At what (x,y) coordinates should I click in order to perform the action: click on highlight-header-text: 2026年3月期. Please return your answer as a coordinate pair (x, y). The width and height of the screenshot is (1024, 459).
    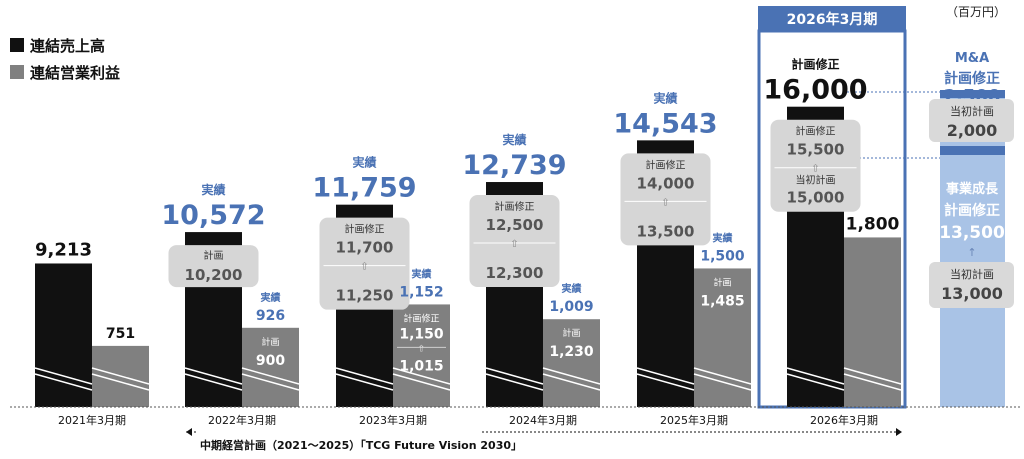
    Looking at the image, I should click on (832, 19).